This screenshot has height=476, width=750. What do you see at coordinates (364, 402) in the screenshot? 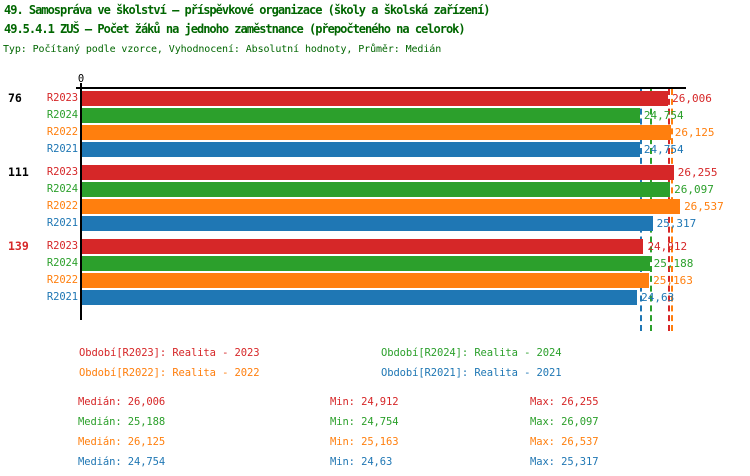
I see `stat-min-r2023: Min: 24,912` at bounding box center [364, 402].